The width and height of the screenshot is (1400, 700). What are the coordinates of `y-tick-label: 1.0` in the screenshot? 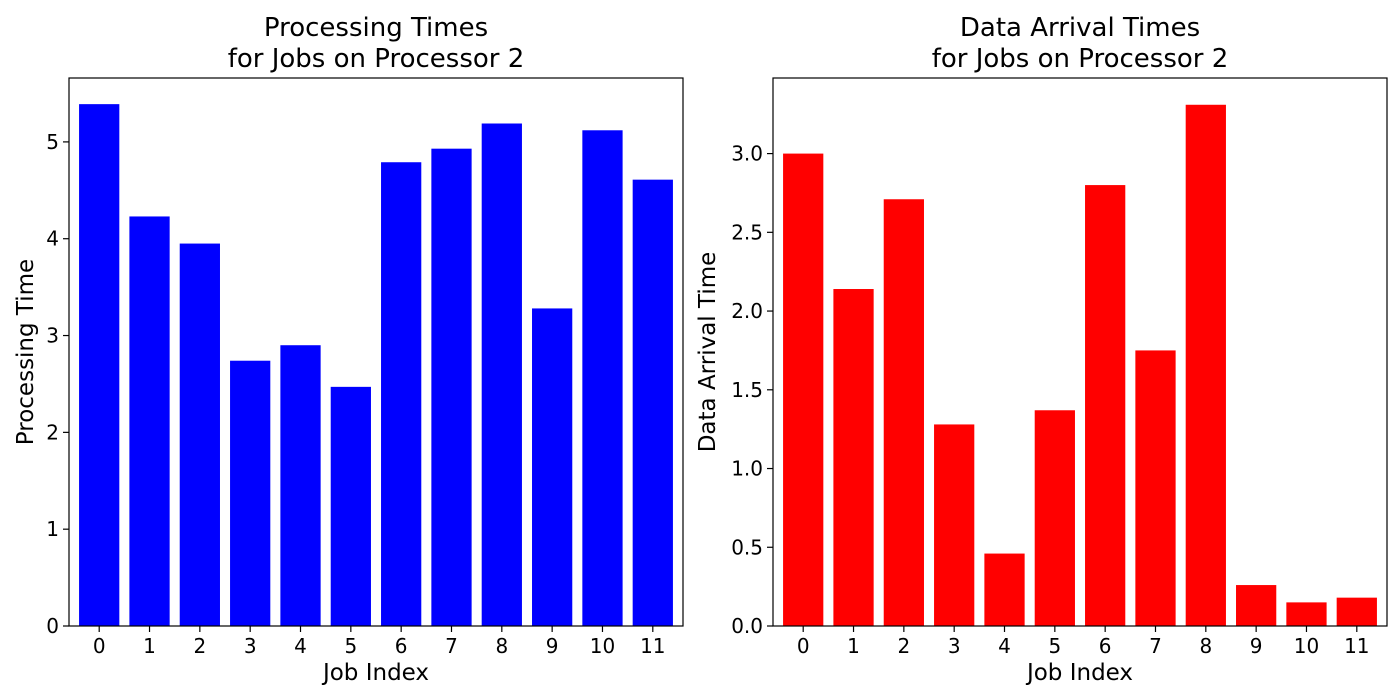 It's located at (747, 469).